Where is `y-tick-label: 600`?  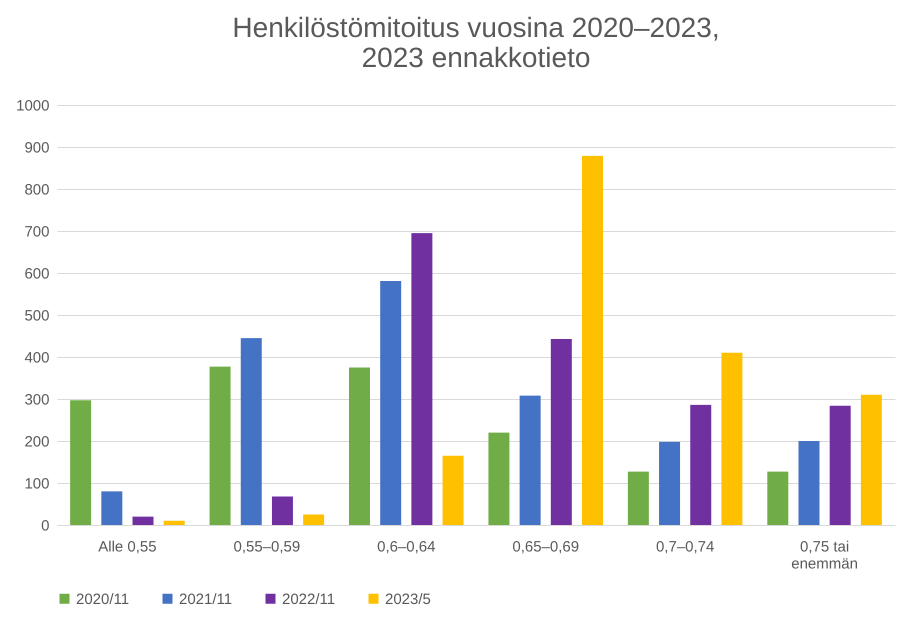 y-tick-label: 600 is located at coordinates (37, 274).